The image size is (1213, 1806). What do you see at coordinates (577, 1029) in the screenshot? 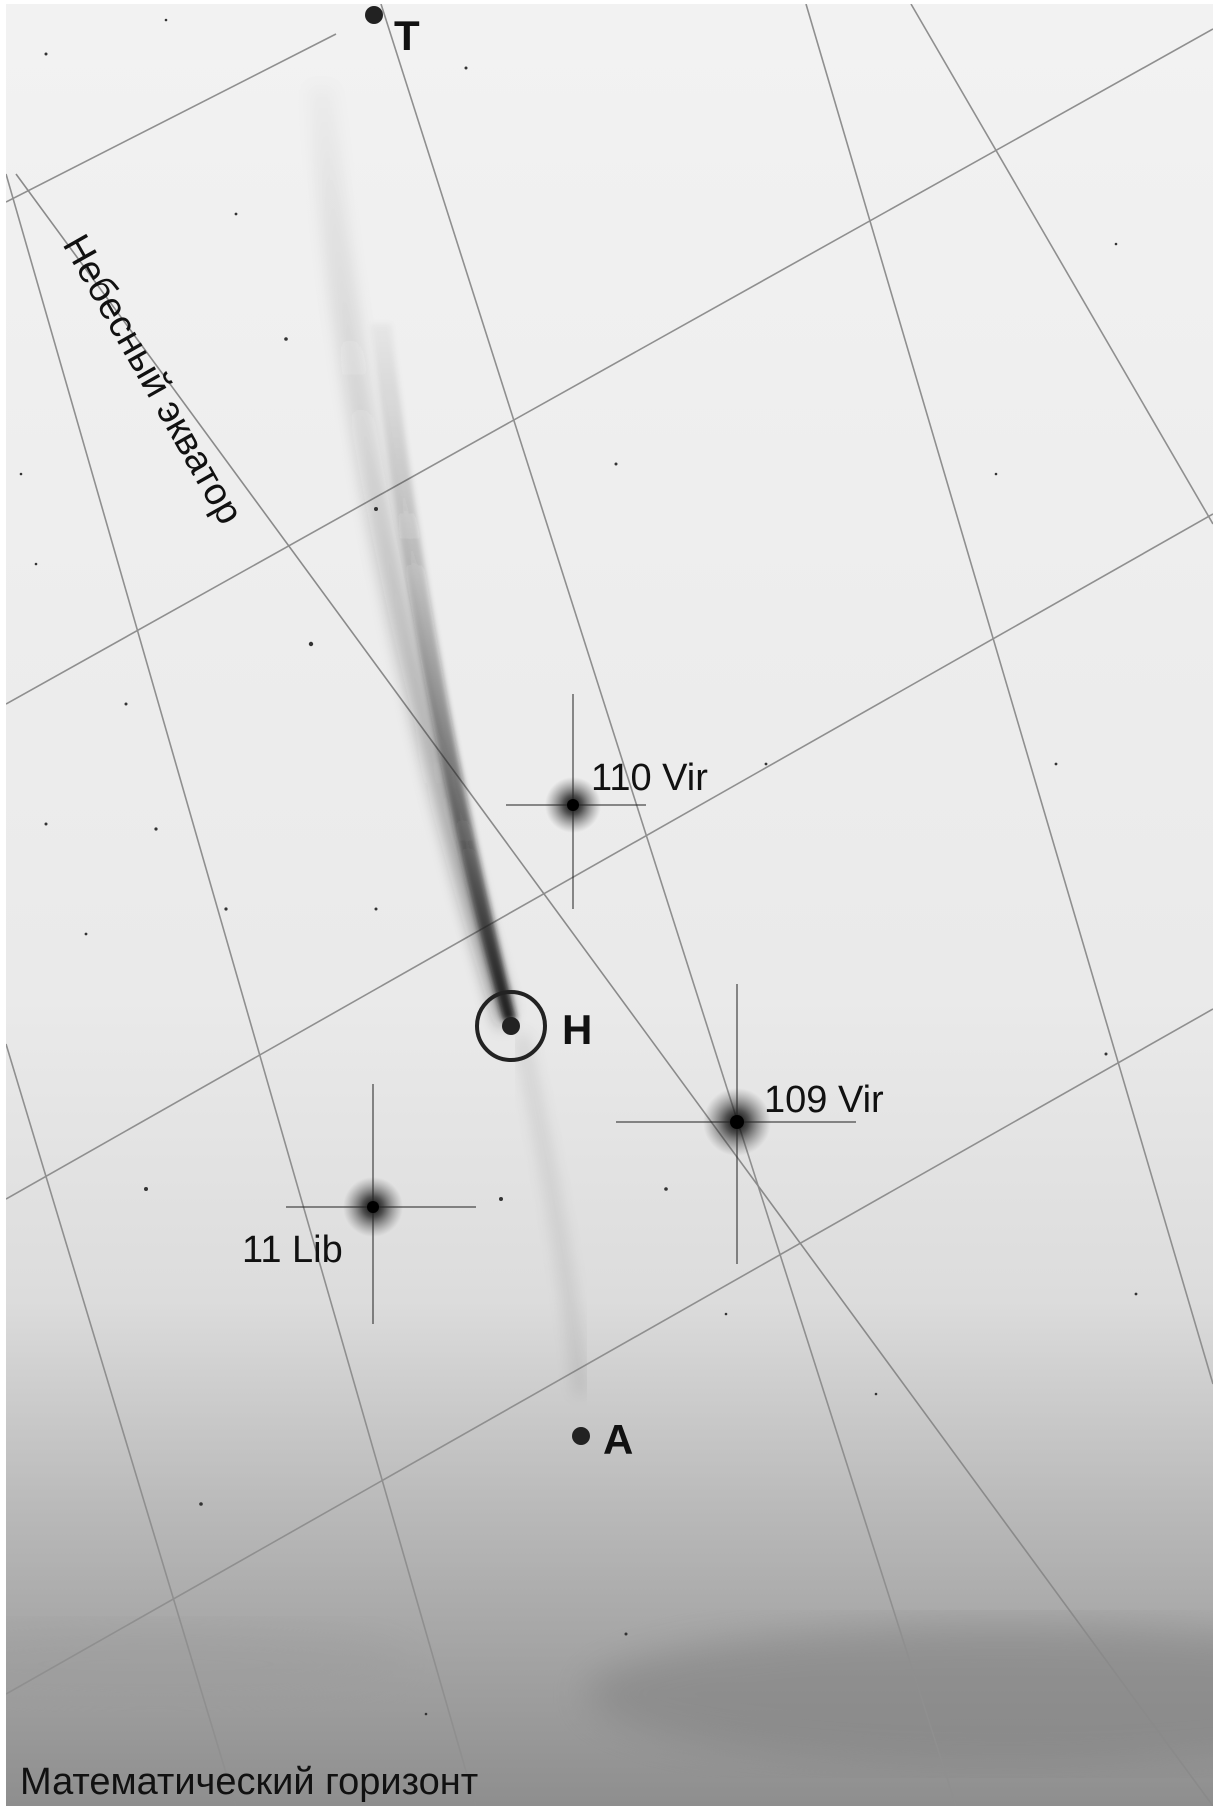
I see `label-h: Н` at bounding box center [577, 1029].